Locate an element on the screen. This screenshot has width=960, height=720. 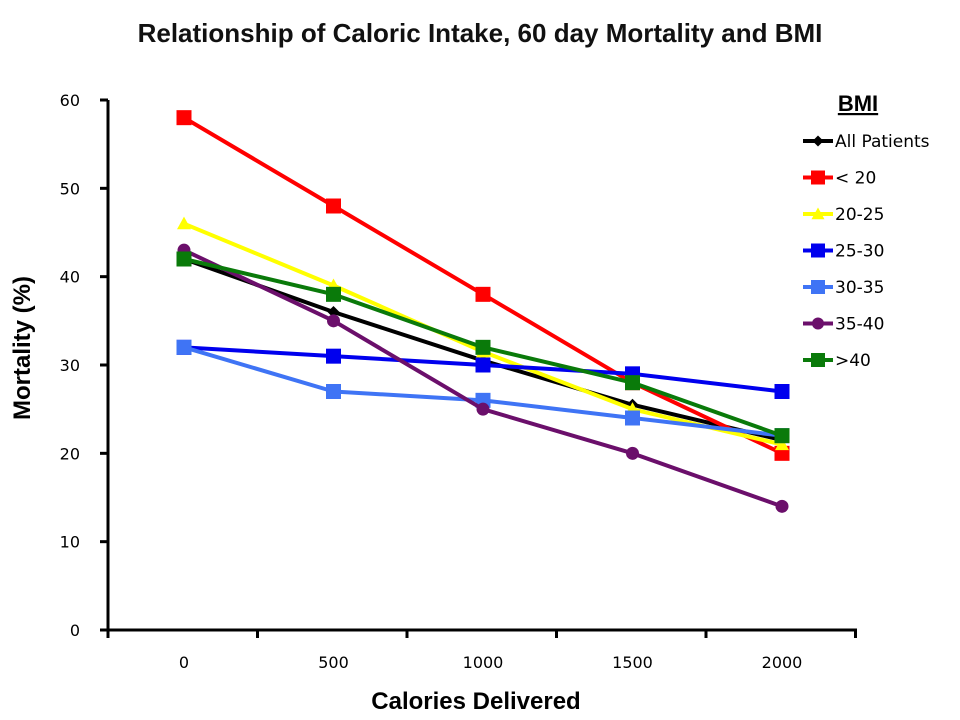
x-tick-label: 1500 is located at coordinates (632, 662).